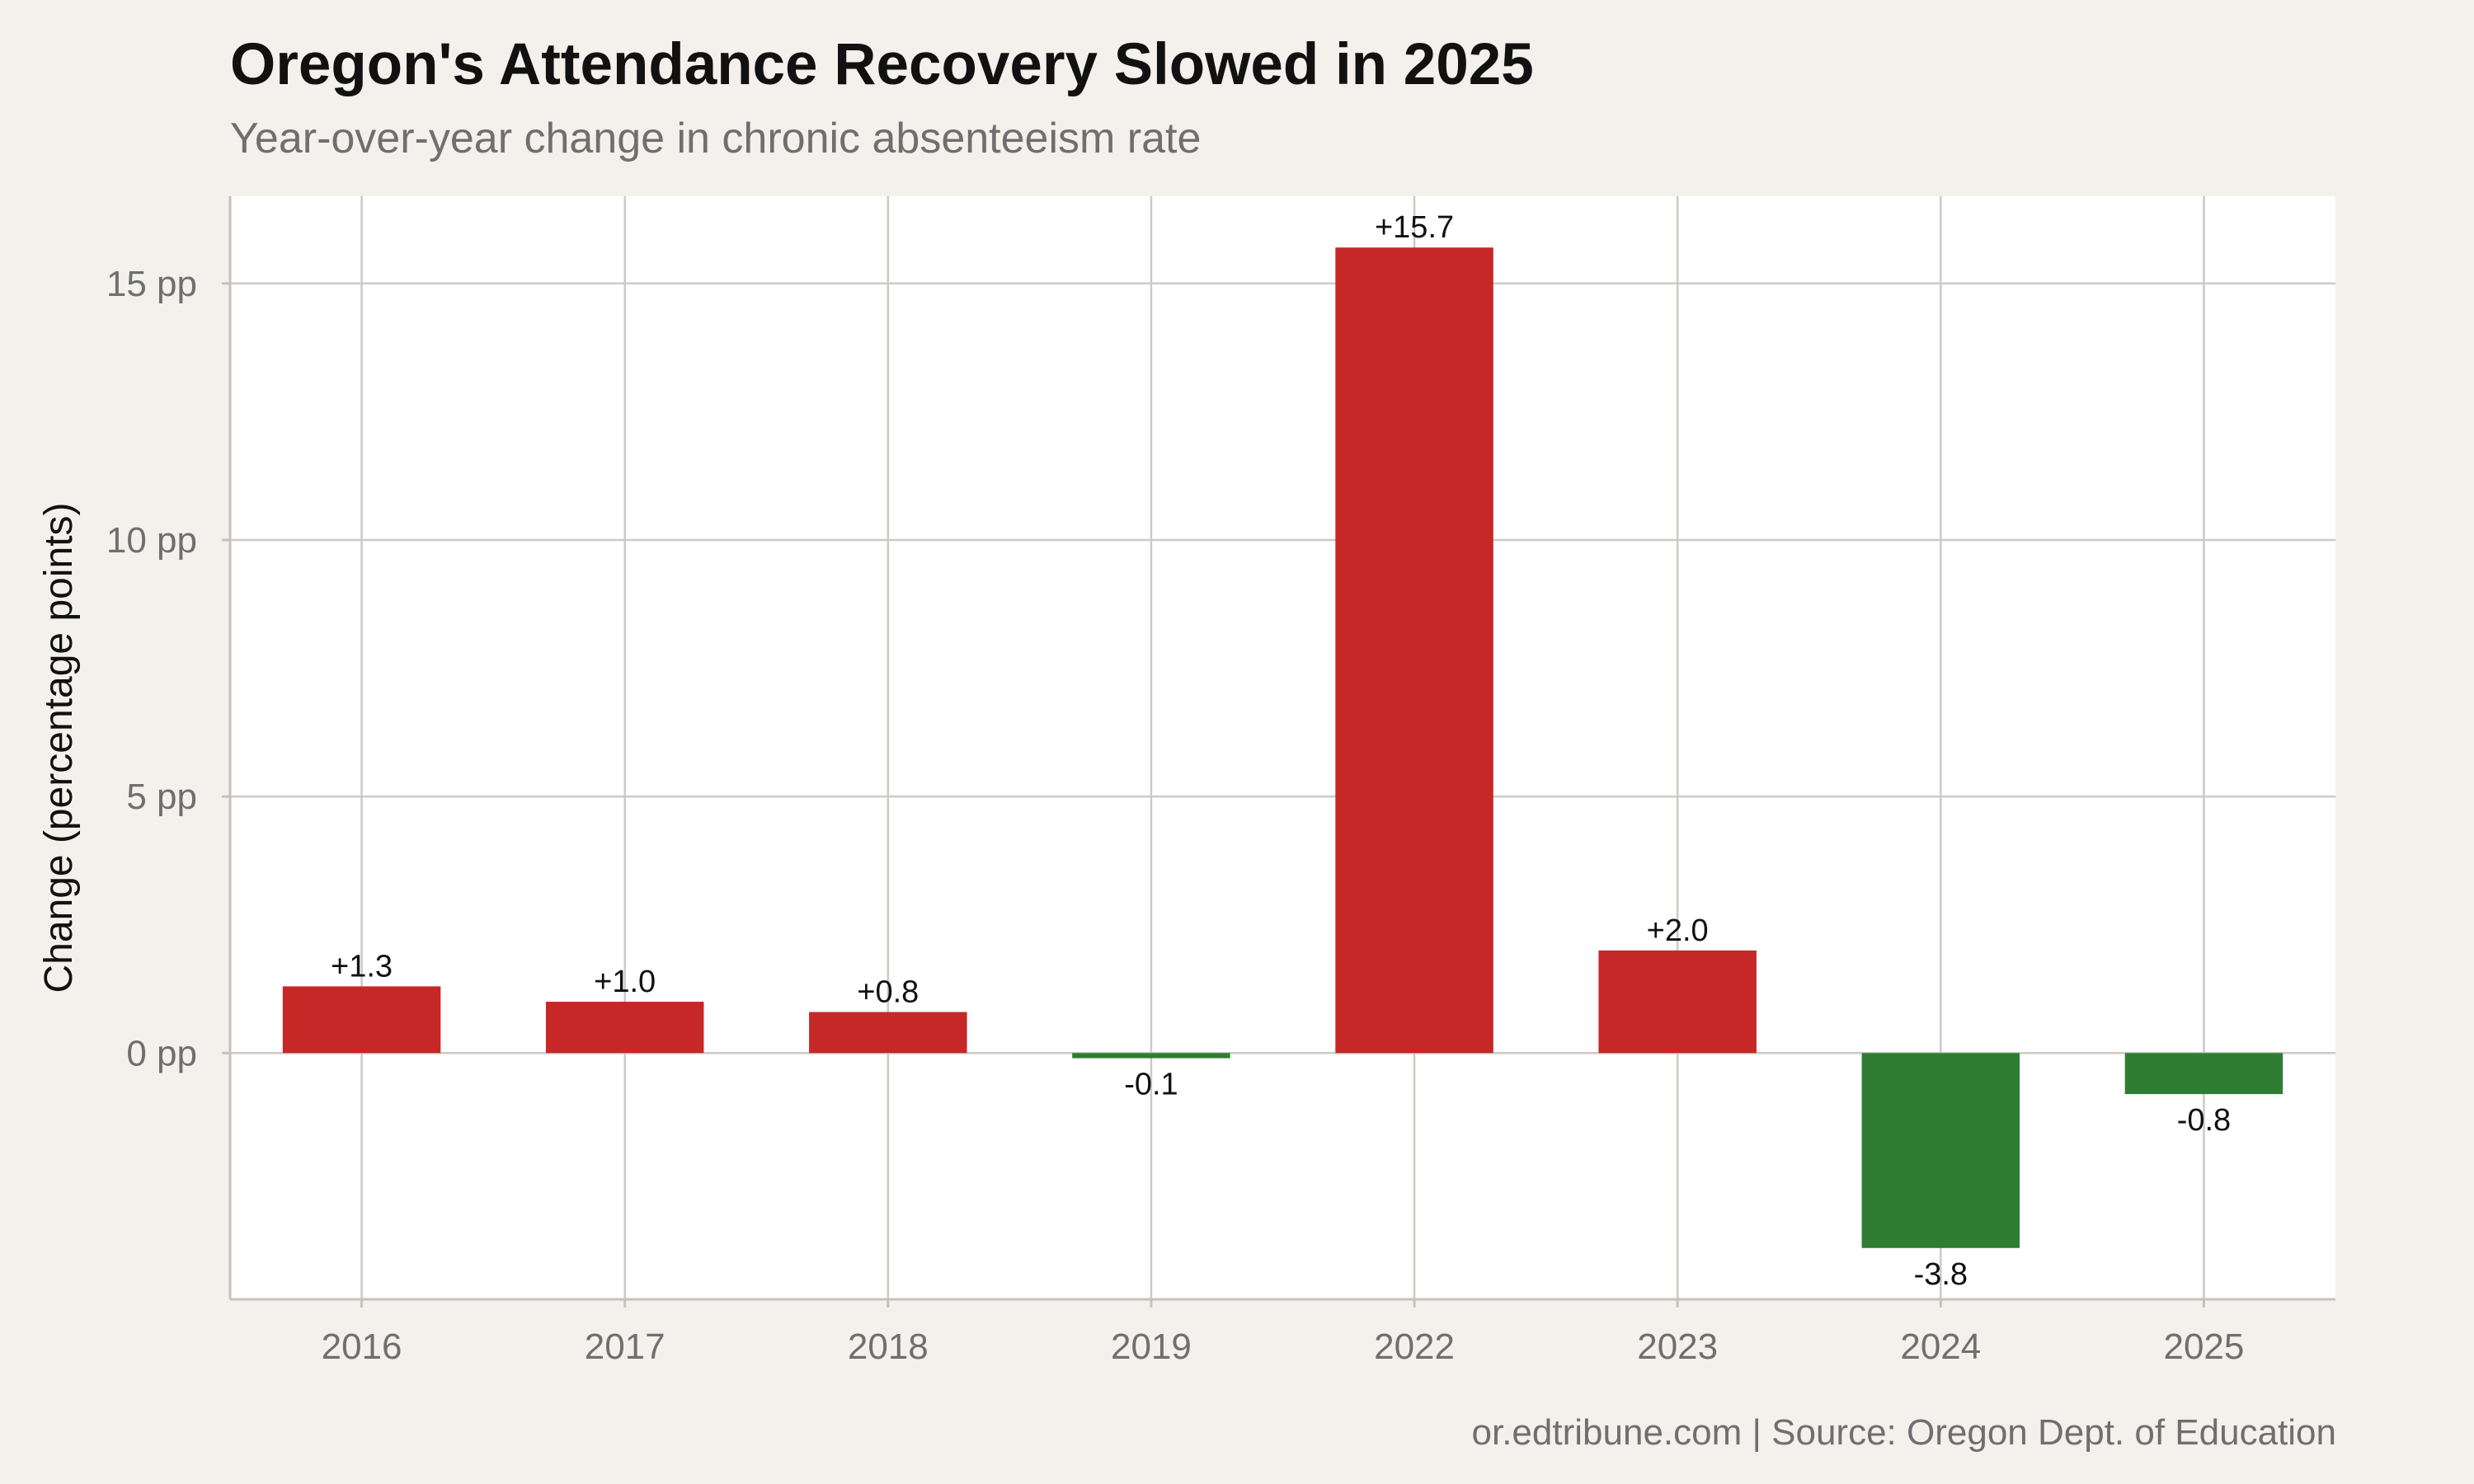 Image resolution: width=2474 pixels, height=1484 pixels. Describe the element at coordinates (625, 982) in the screenshot. I see `data-label-2017: +1.0` at that location.